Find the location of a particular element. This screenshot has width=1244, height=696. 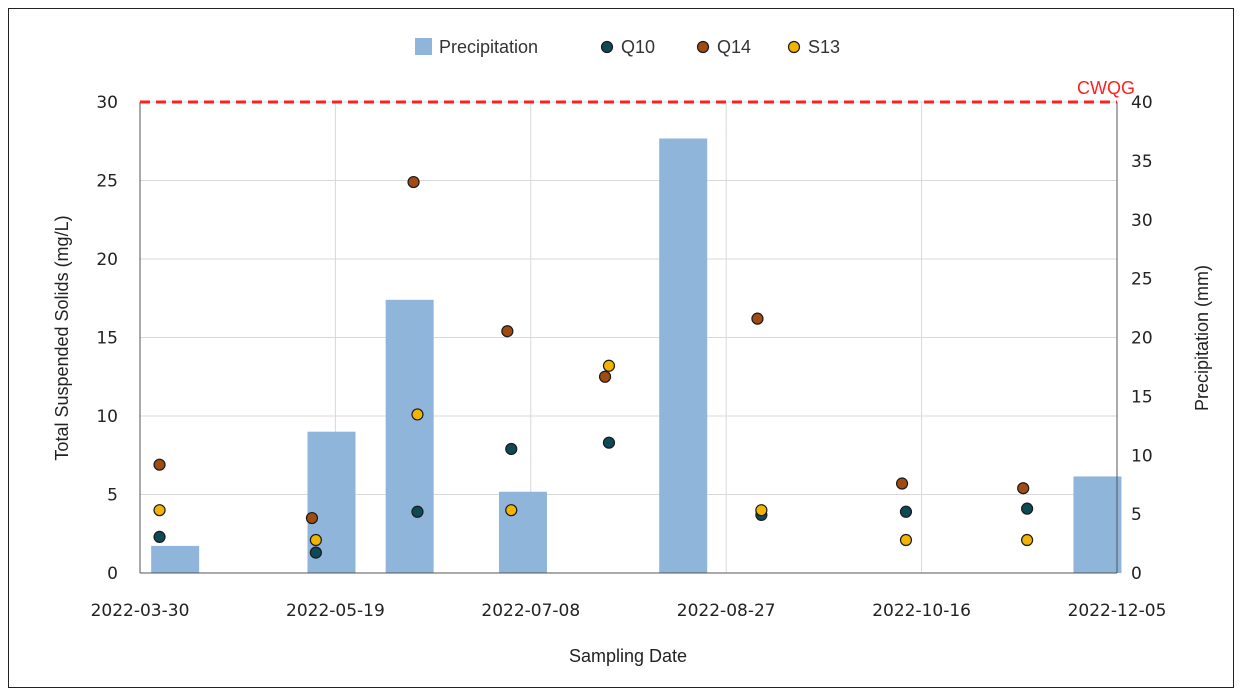

x-tick-label: 2022-08-27 is located at coordinates (726, 611).